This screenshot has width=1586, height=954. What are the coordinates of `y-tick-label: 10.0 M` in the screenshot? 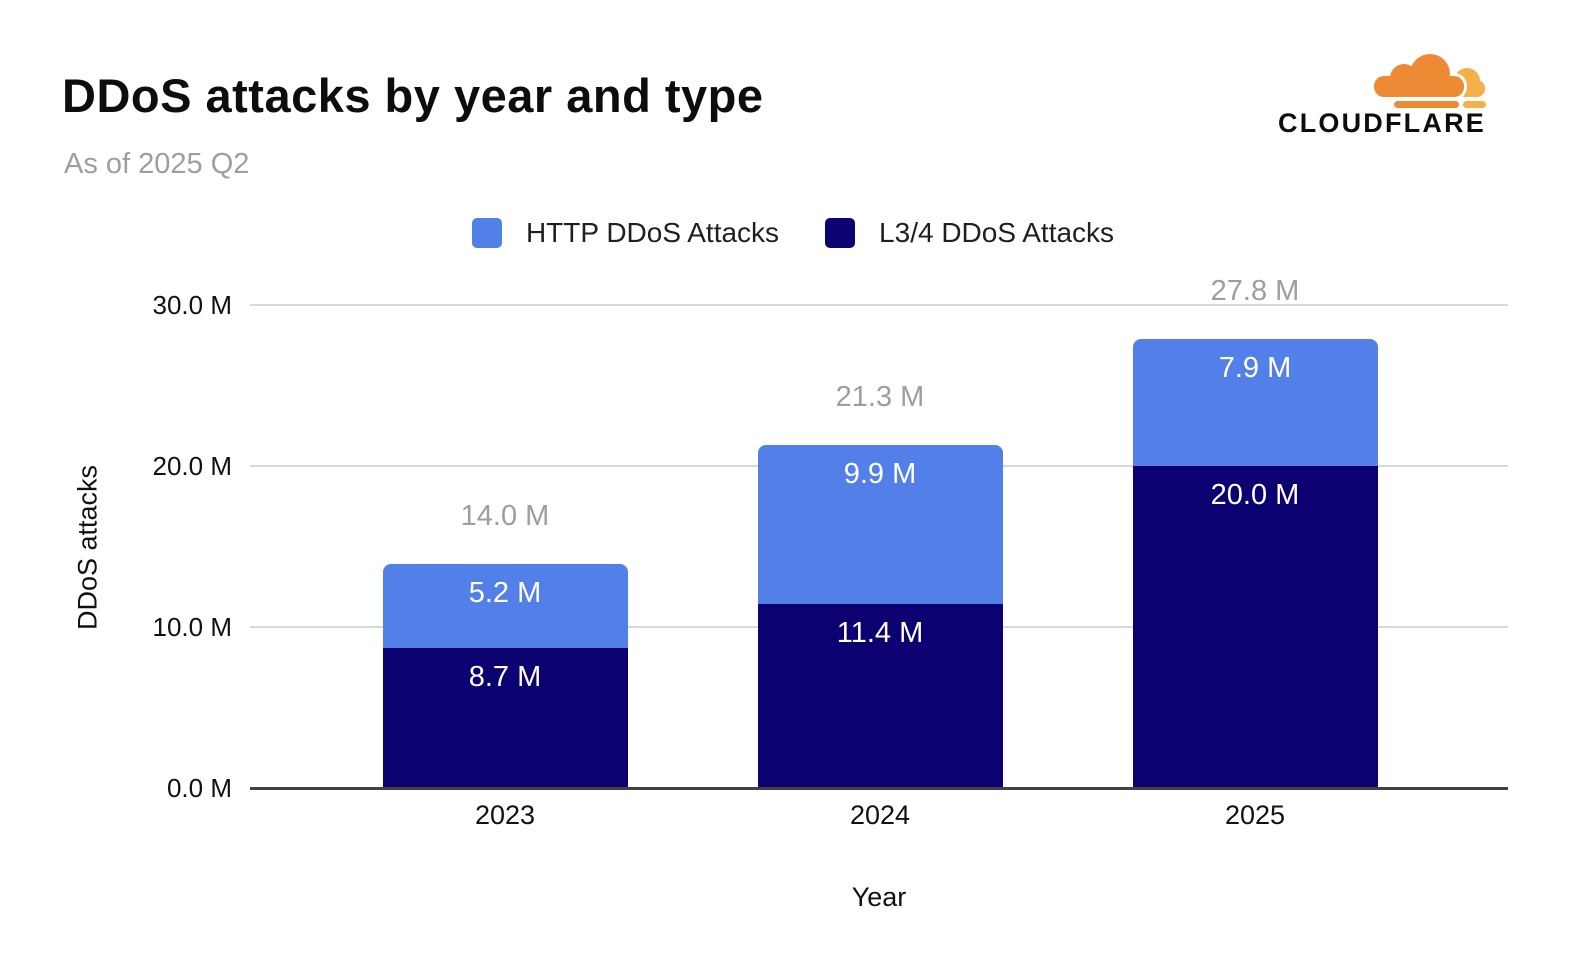 It's located at (192, 627).